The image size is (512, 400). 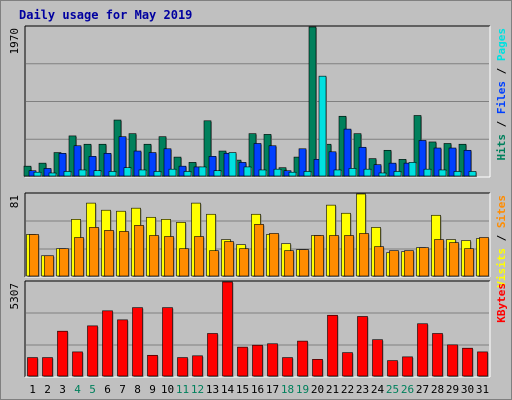 I want to click on x-tick-label: 11, so click(x=182, y=389).